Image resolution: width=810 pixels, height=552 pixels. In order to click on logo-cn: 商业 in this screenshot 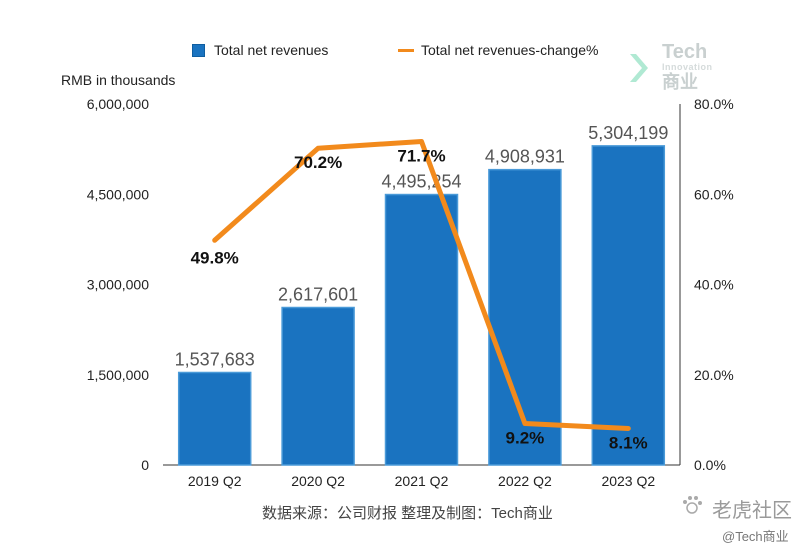, I will do `click(680, 82)`.